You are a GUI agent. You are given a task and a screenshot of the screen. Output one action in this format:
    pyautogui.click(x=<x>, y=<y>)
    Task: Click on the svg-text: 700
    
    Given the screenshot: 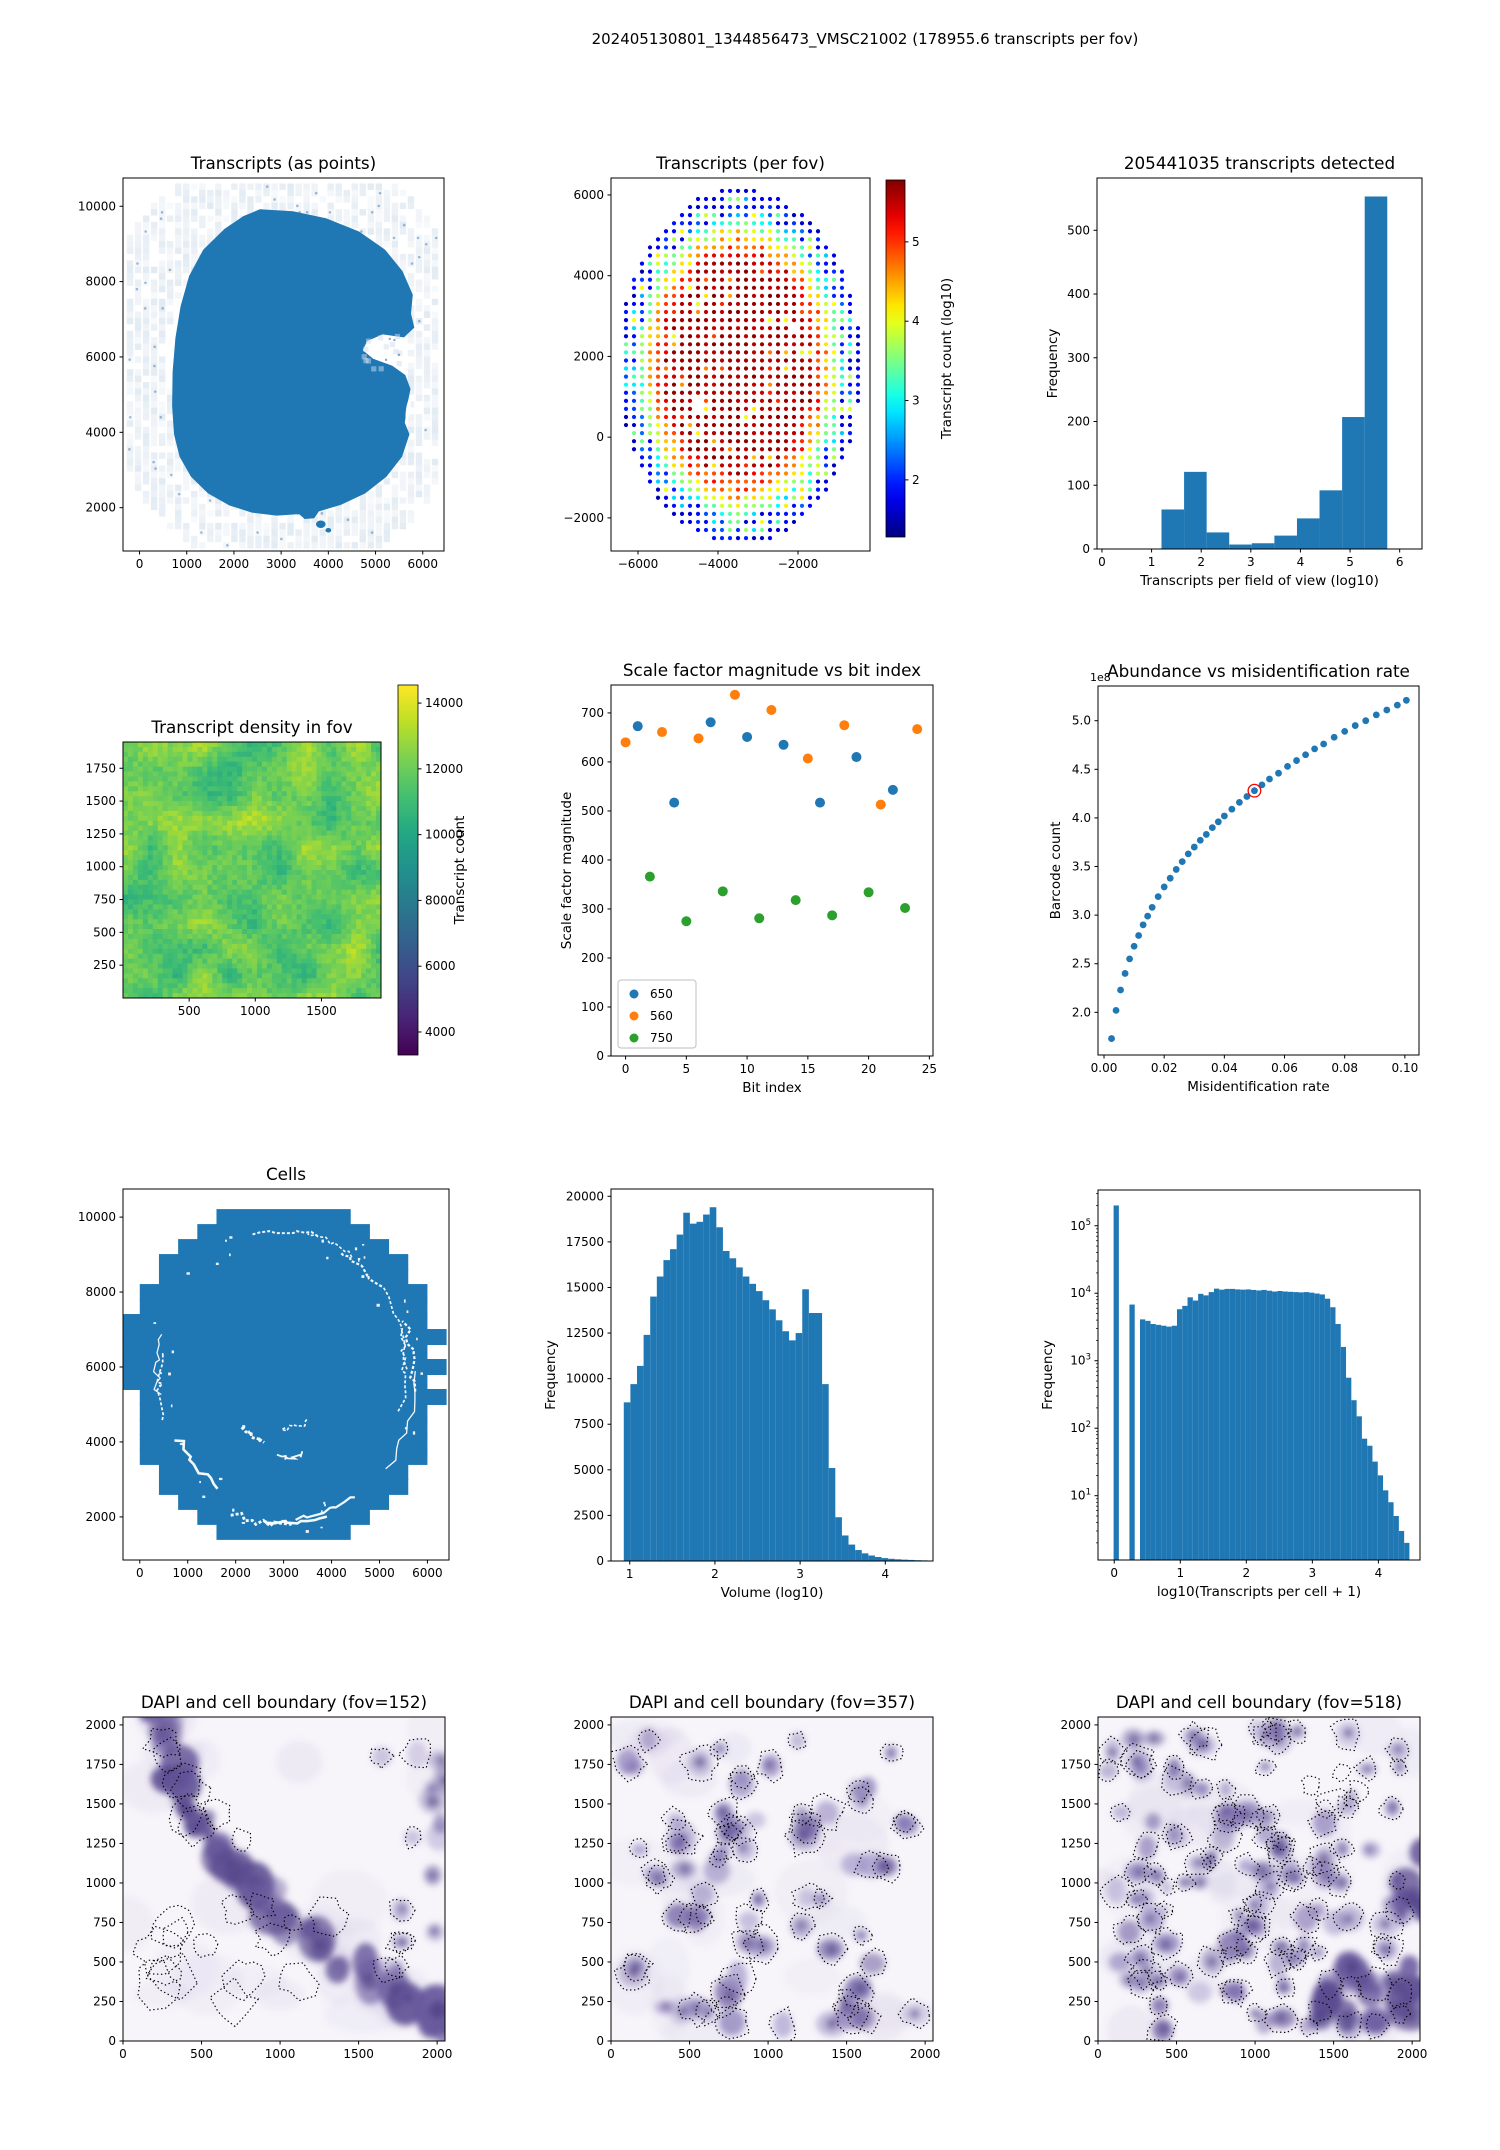 What is the action you would take?
    pyautogui.click(x=592, y=713)
    